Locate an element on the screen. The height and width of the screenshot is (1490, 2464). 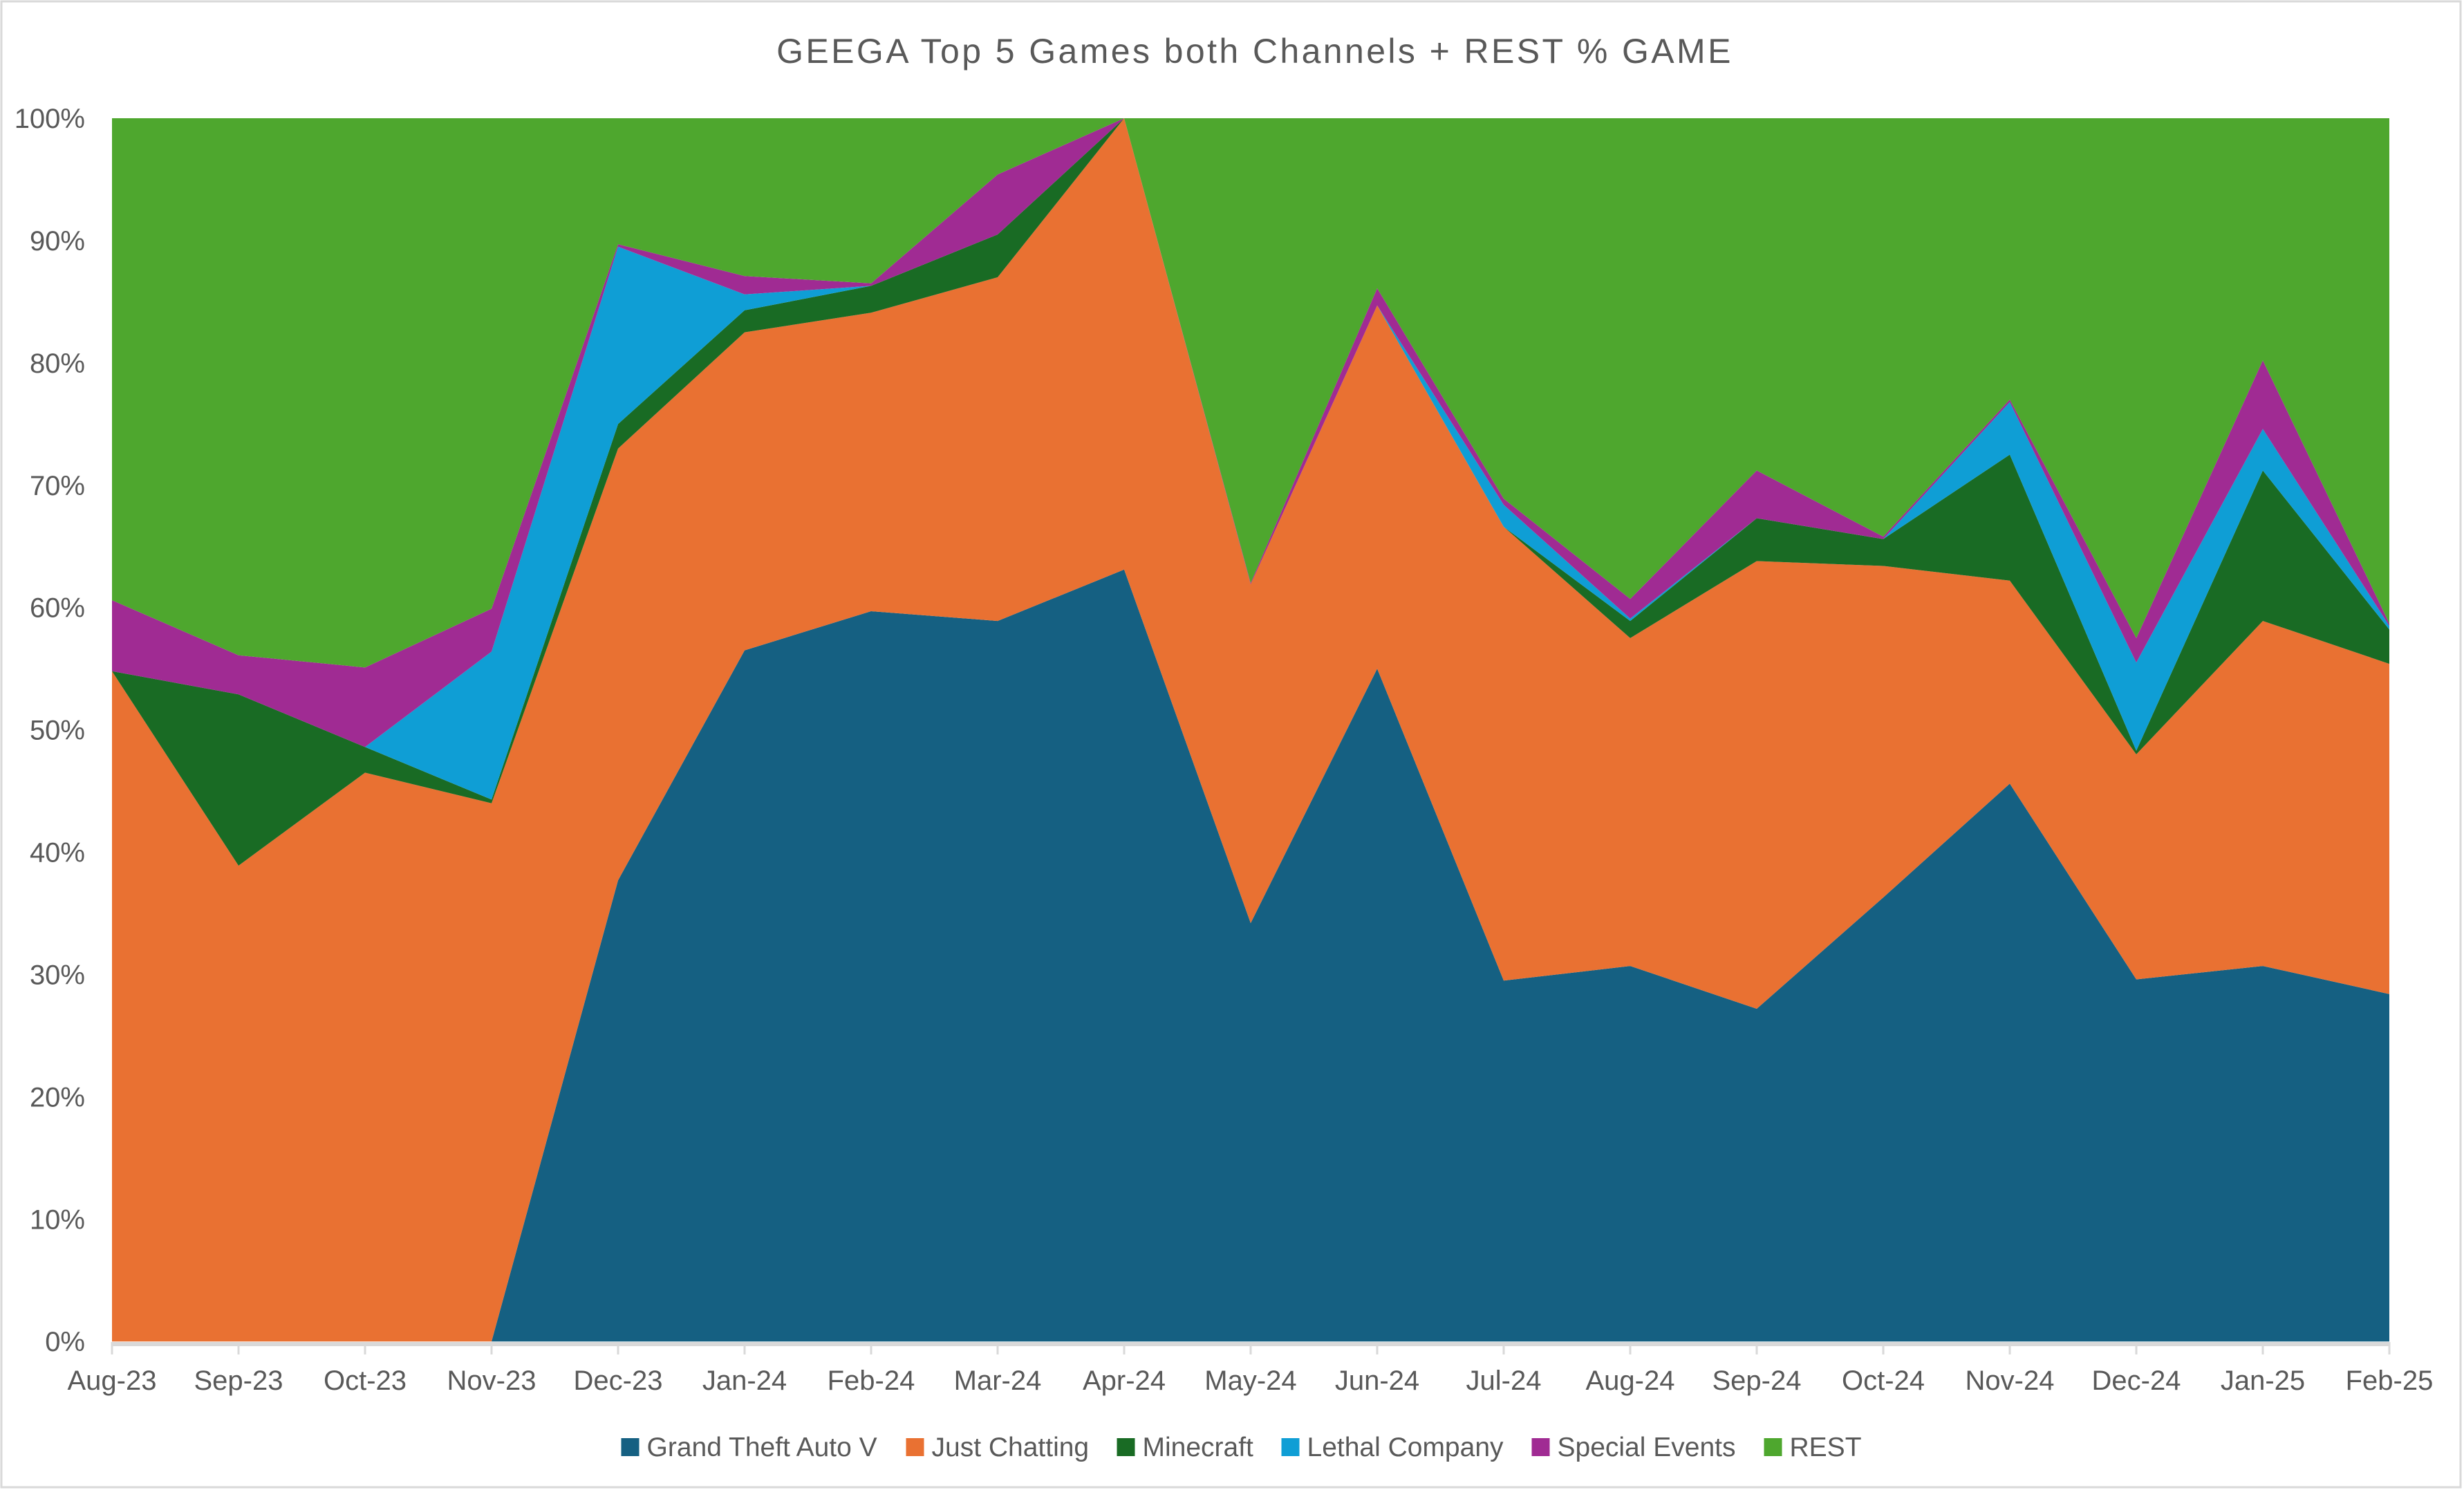
svg-text: 30% is located at coordinates (57, 975).